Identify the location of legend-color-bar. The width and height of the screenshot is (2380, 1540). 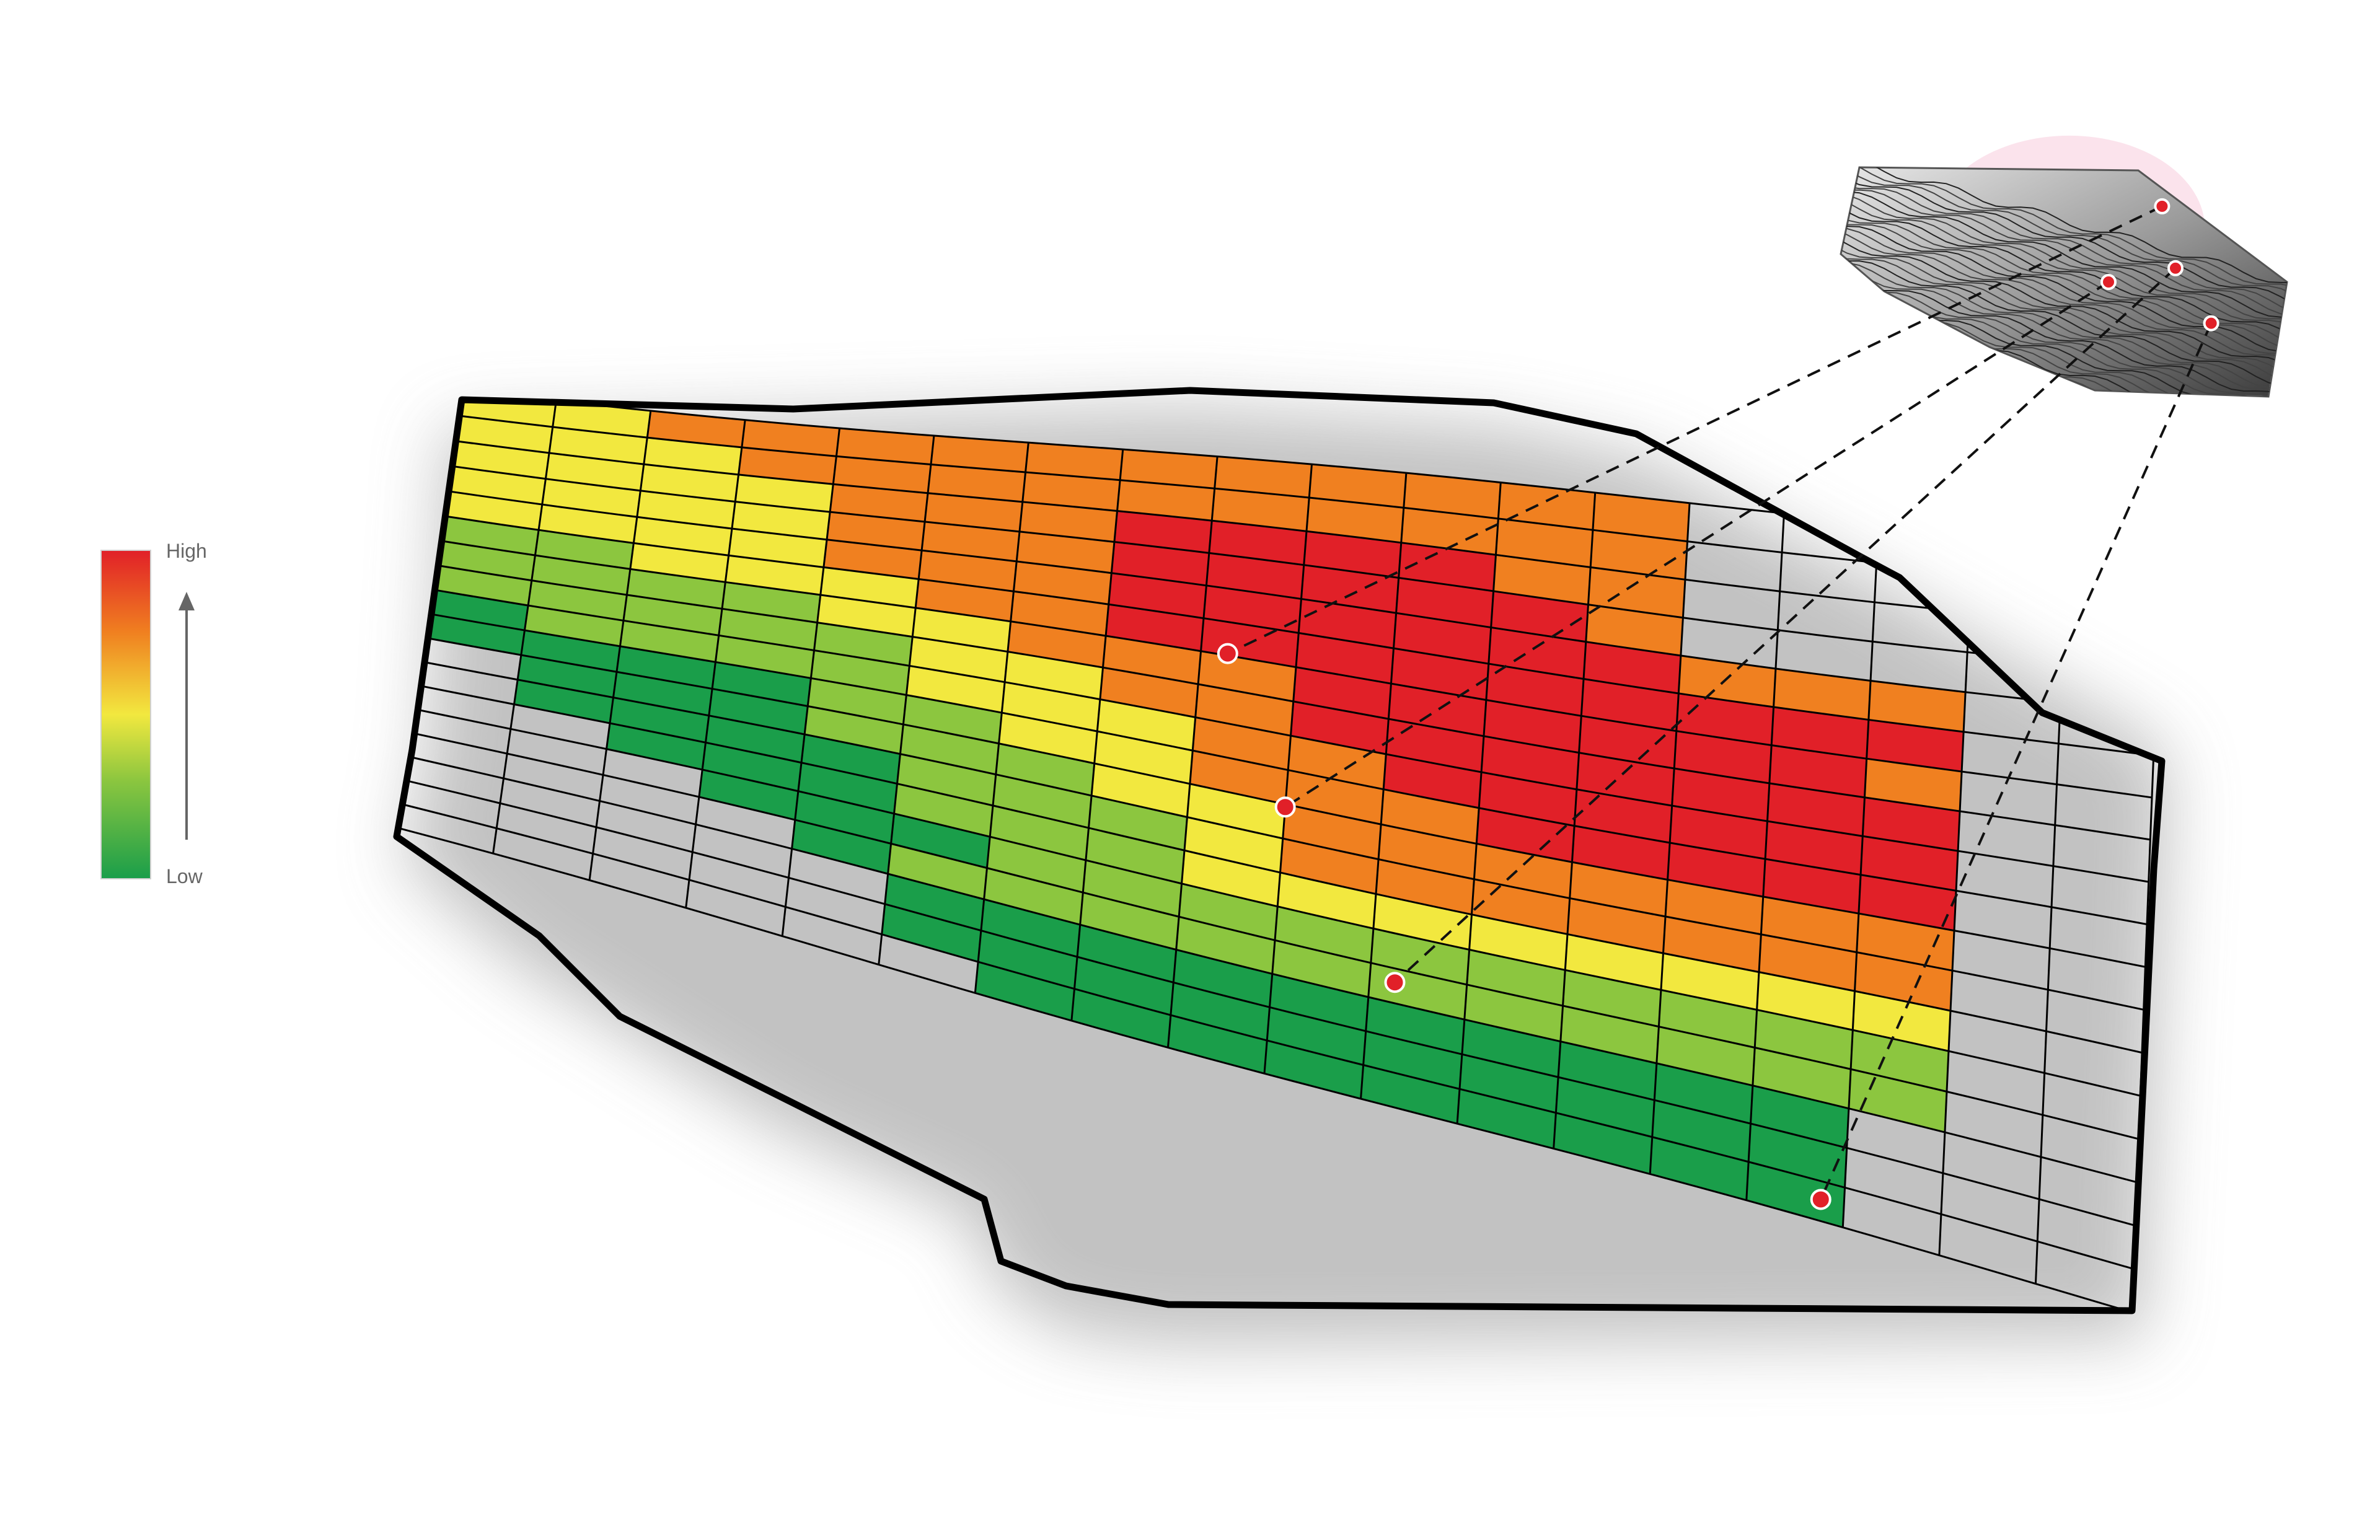
(125, 714).